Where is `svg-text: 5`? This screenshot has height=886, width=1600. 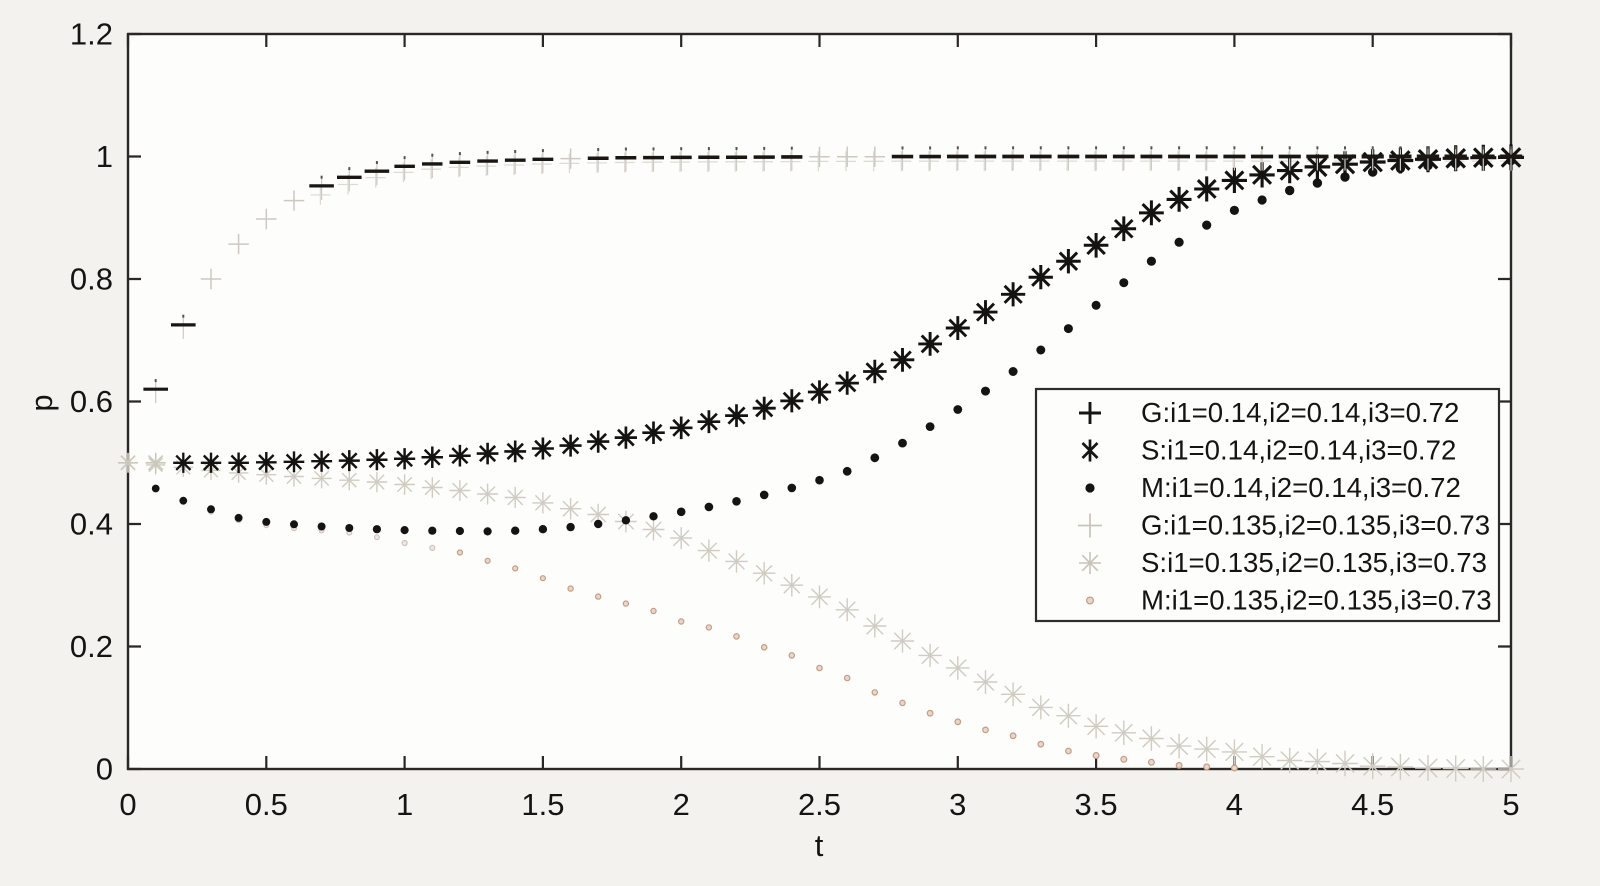
svg-text: 5 is located at coordinates (1510, 804).